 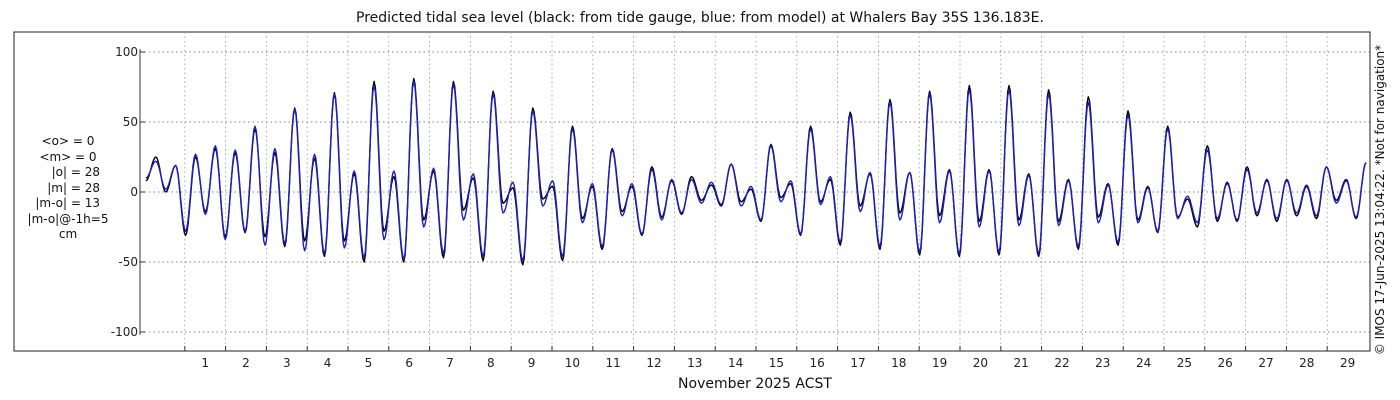 I want to click on x-tick-label: 24, so click(x=1143, y=363).